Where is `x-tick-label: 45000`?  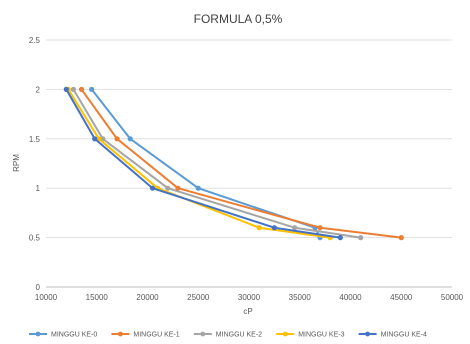
x-tick-label: 45000 is located at coordinates (401, 297).